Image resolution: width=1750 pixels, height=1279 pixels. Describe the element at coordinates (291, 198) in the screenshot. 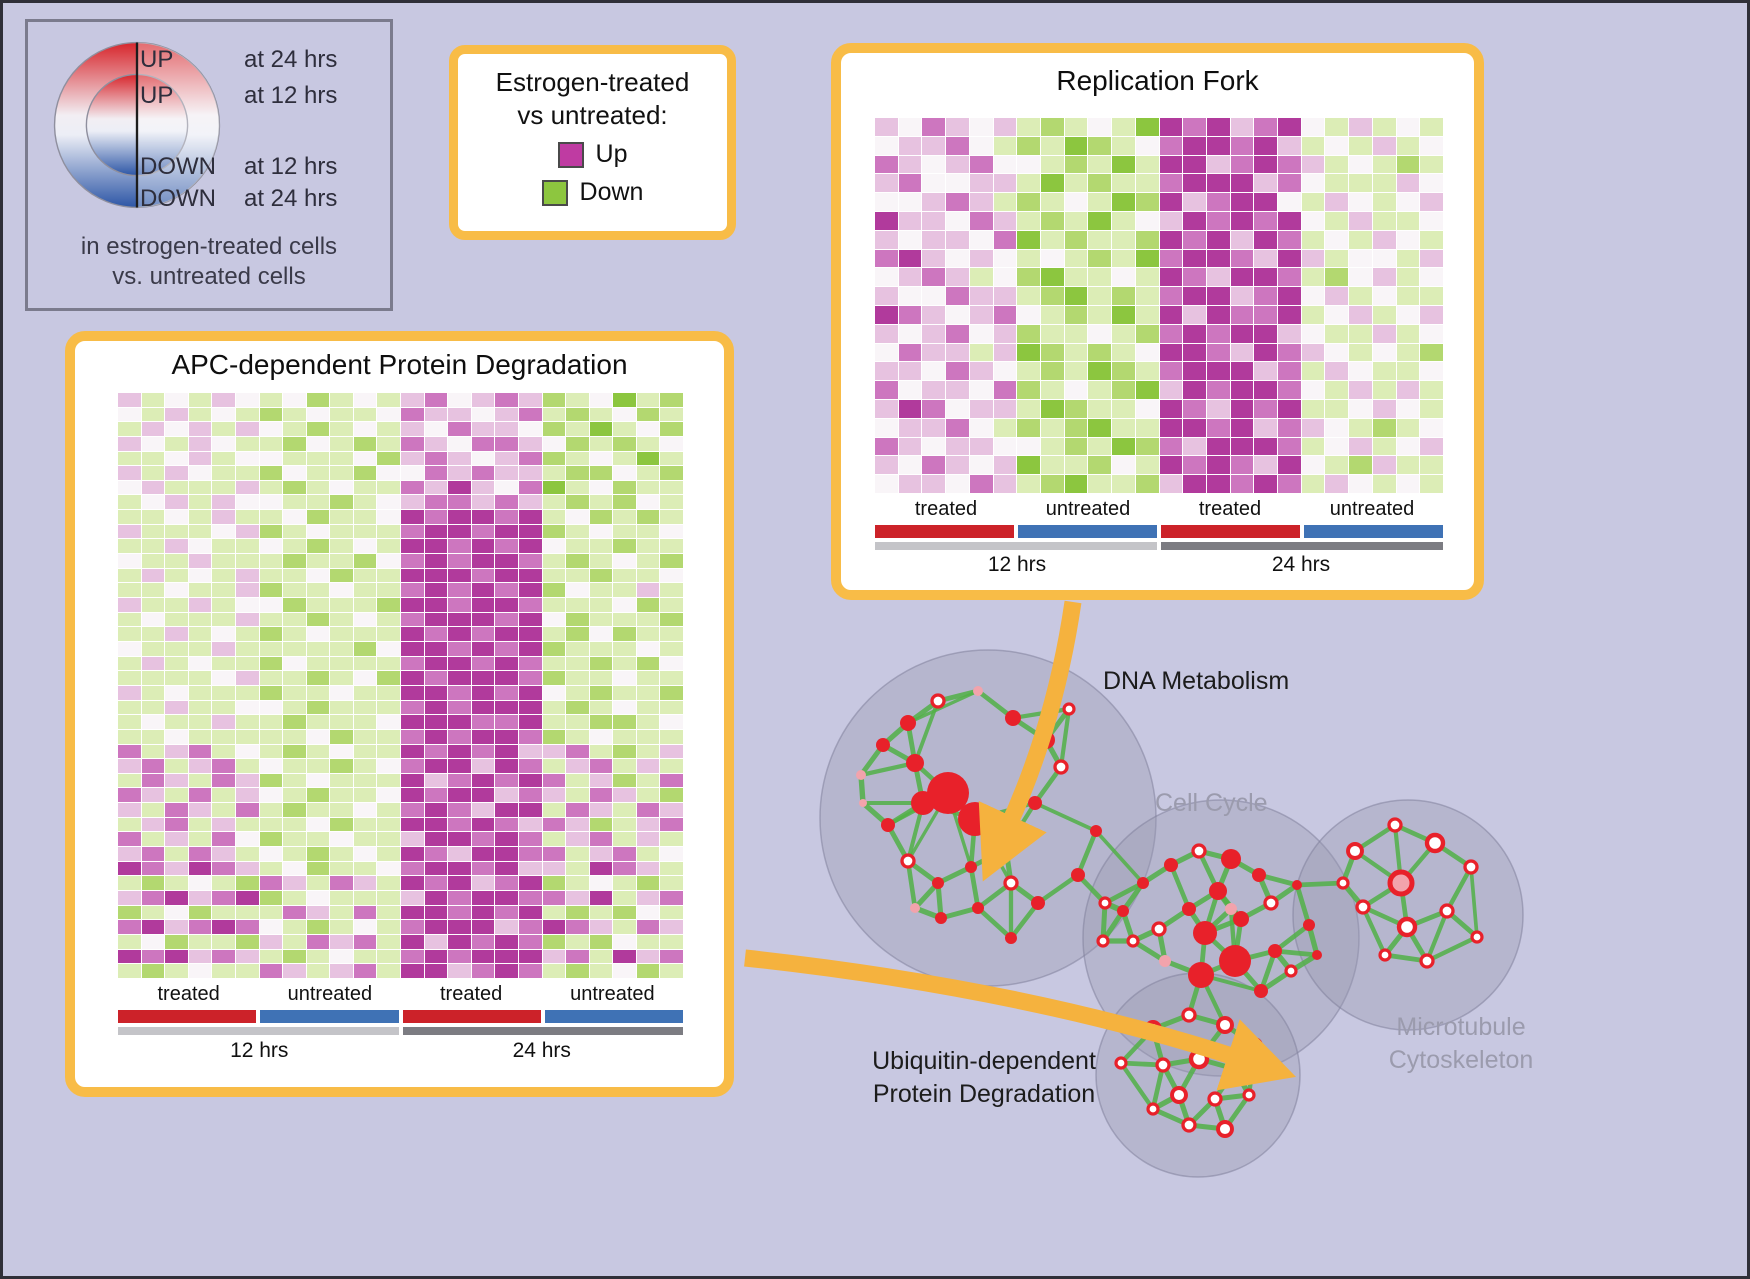

I see `legend-time: at 24 hrs` at that location.